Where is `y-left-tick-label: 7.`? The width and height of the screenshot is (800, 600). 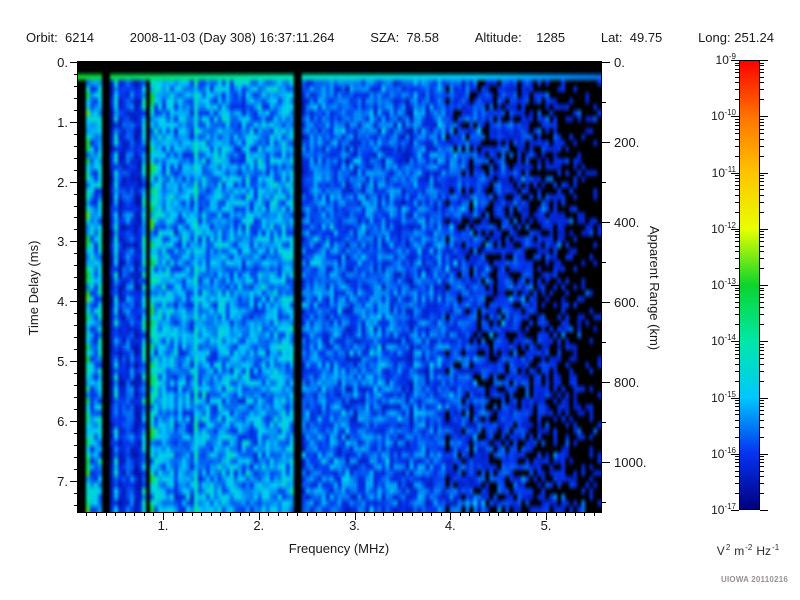
y-left-tick-label: 7. is located at coordinates (62, 481).